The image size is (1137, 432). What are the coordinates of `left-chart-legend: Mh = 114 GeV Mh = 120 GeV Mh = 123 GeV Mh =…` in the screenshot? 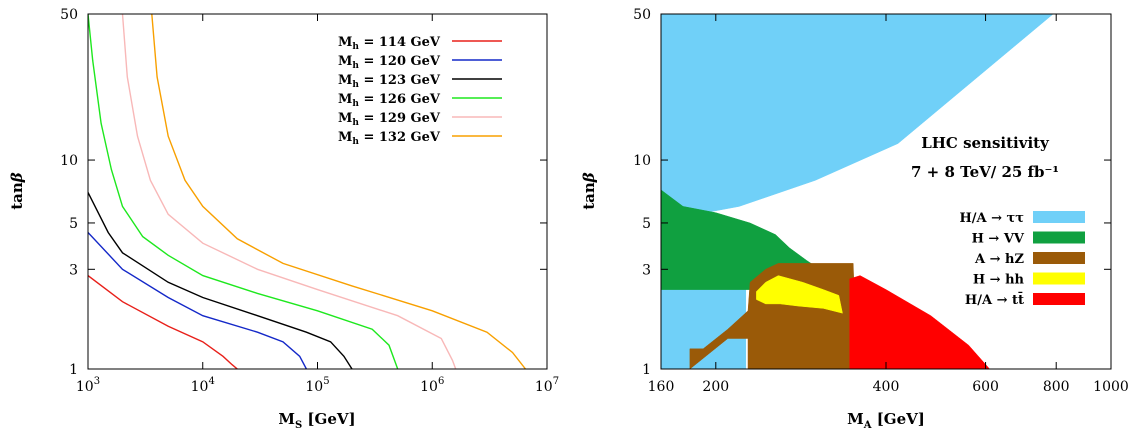 It's located at (420, 91).